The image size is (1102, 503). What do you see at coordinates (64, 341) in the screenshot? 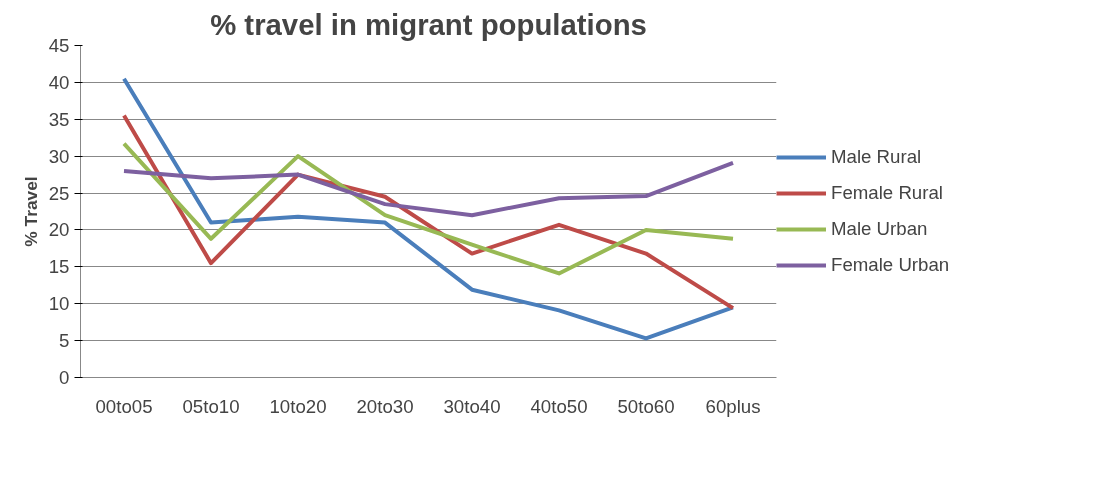
I see `y-tick-label: 5` at bounding box center [64, 341].